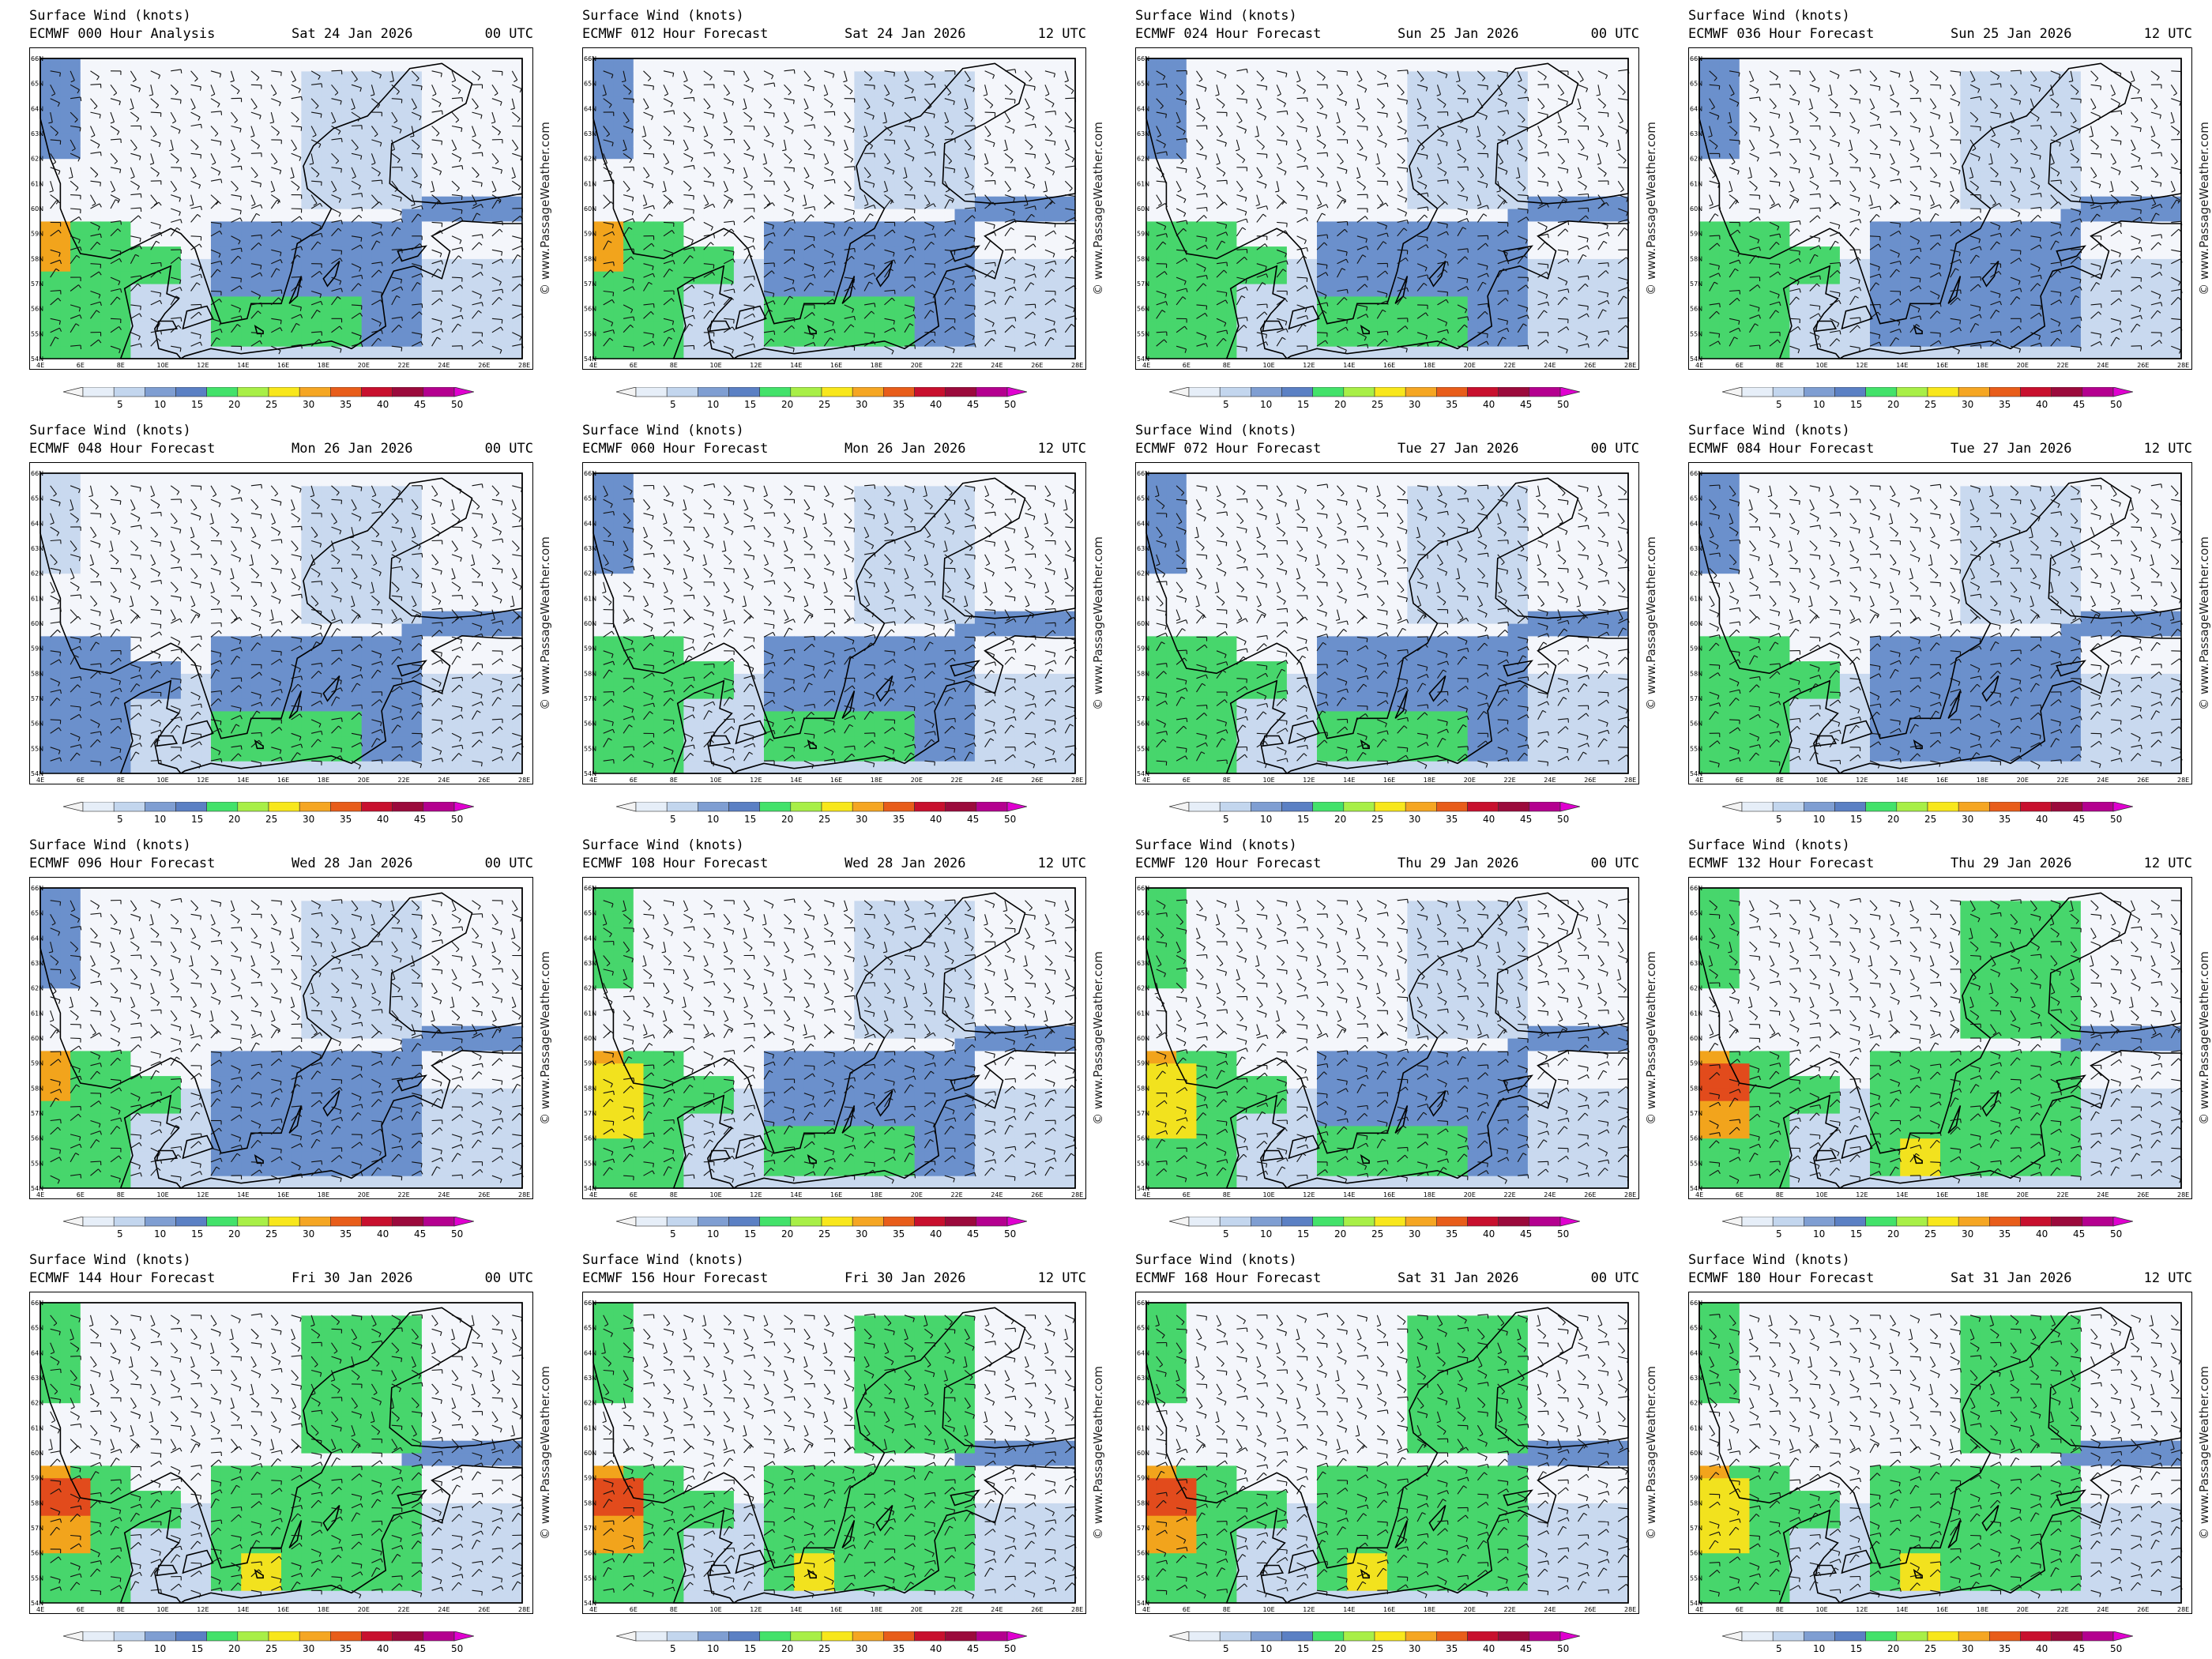 The width and height of the screenshot is (2212, 1659). Describe the element at coordinates (861, 1649) in the screenshot. I see `legend-tick: 30` at that location.